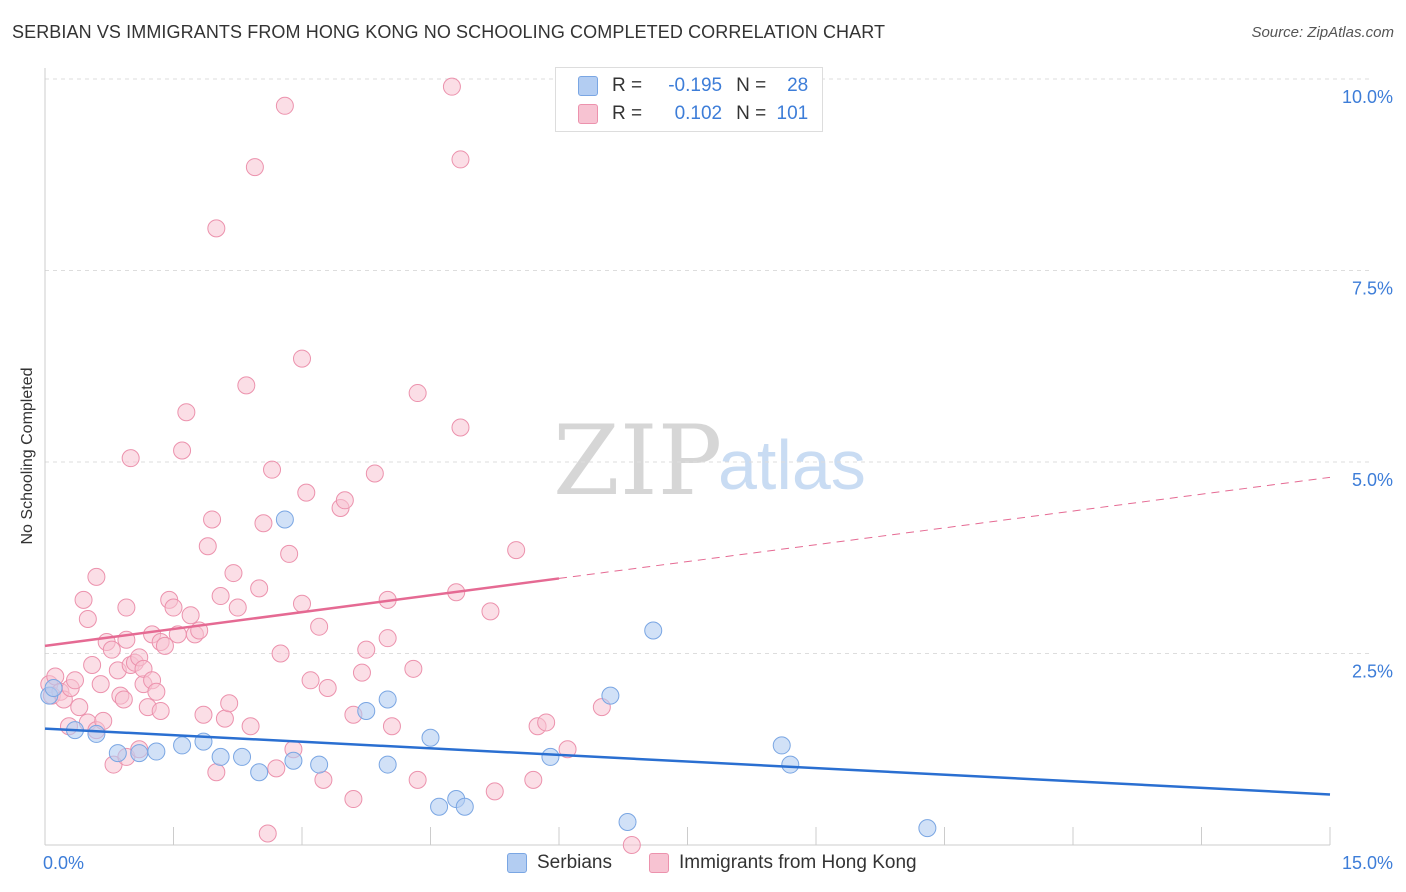 The height and width of the screenshot is (892, 1406). I want to click on bottom-legend-hong-kong: Immigrants from Hong Kong, so click(783, 863).